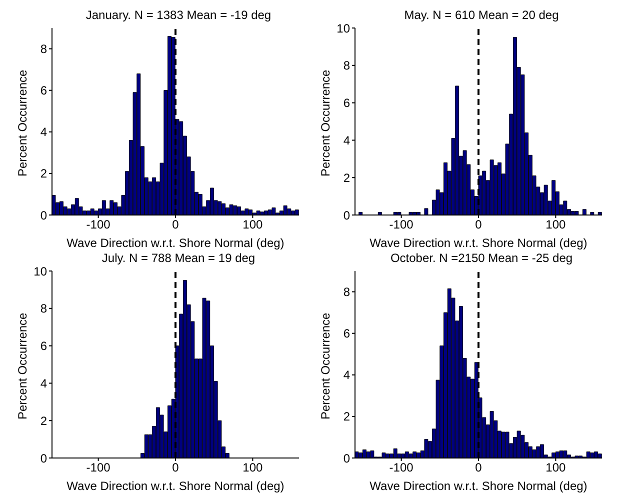 The image size is (622, 502). What do you see at coordinates (481, 258) in the screenshot?
I see `chart-title: October. N =2150 Mean = -25 deg` at bounding box center [481, 258].